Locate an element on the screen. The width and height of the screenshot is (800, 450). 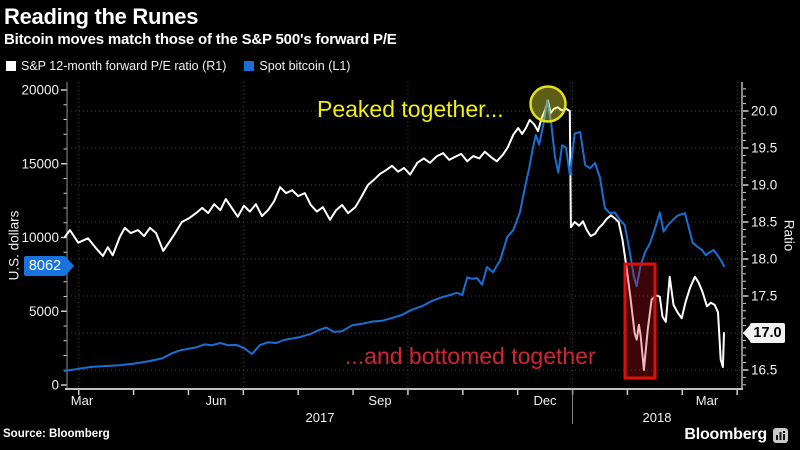
right-axis-tick-label: 17.5 is located at coordinates (764, 296).